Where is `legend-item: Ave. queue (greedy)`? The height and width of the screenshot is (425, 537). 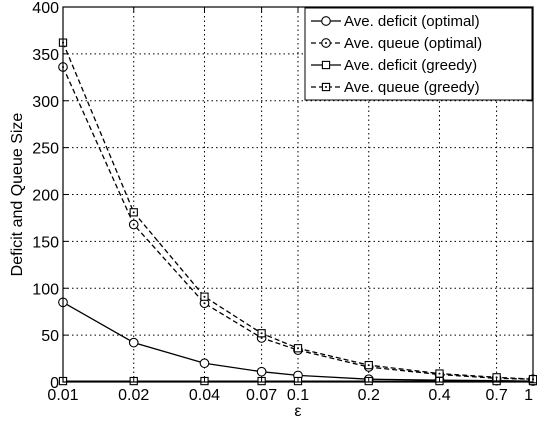 legend-item: Ave. queue (greedy) is located at coordinates (395, 87).